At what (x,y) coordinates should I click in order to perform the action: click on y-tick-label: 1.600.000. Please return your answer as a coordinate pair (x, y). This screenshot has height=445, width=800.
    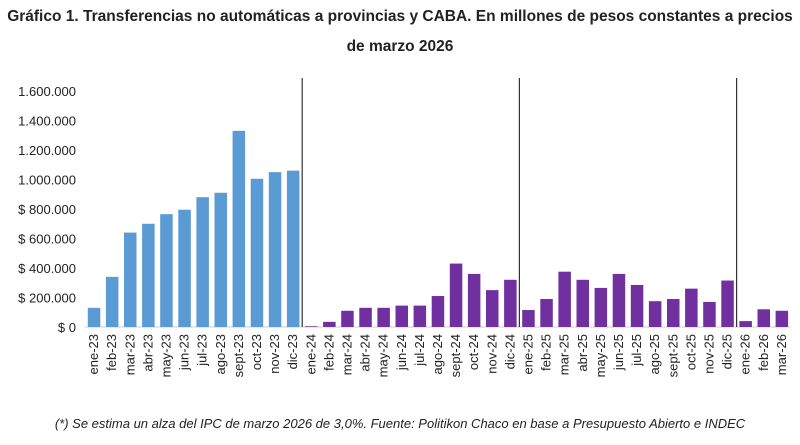
    Looking at the image, I should click on (47, 91).